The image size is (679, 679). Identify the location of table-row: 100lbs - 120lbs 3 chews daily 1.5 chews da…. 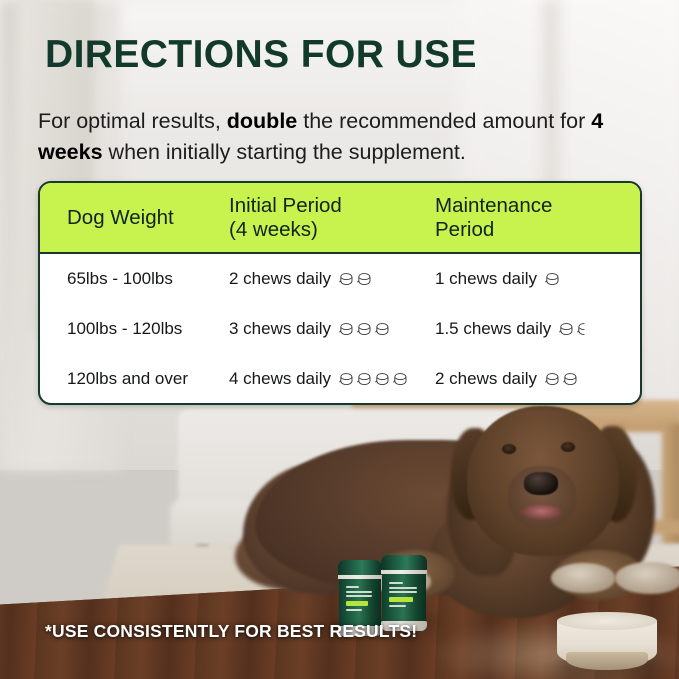
(340, 329).